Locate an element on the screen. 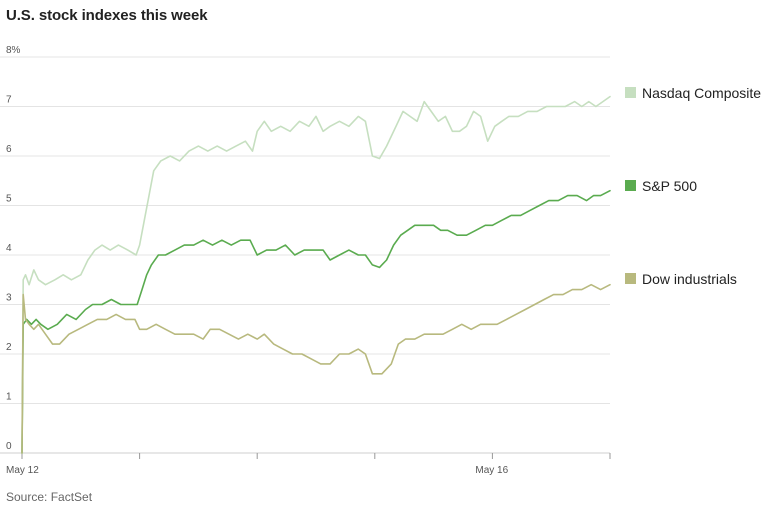  x-axis: May 12 May 16 is located at coordinates (308, 464).